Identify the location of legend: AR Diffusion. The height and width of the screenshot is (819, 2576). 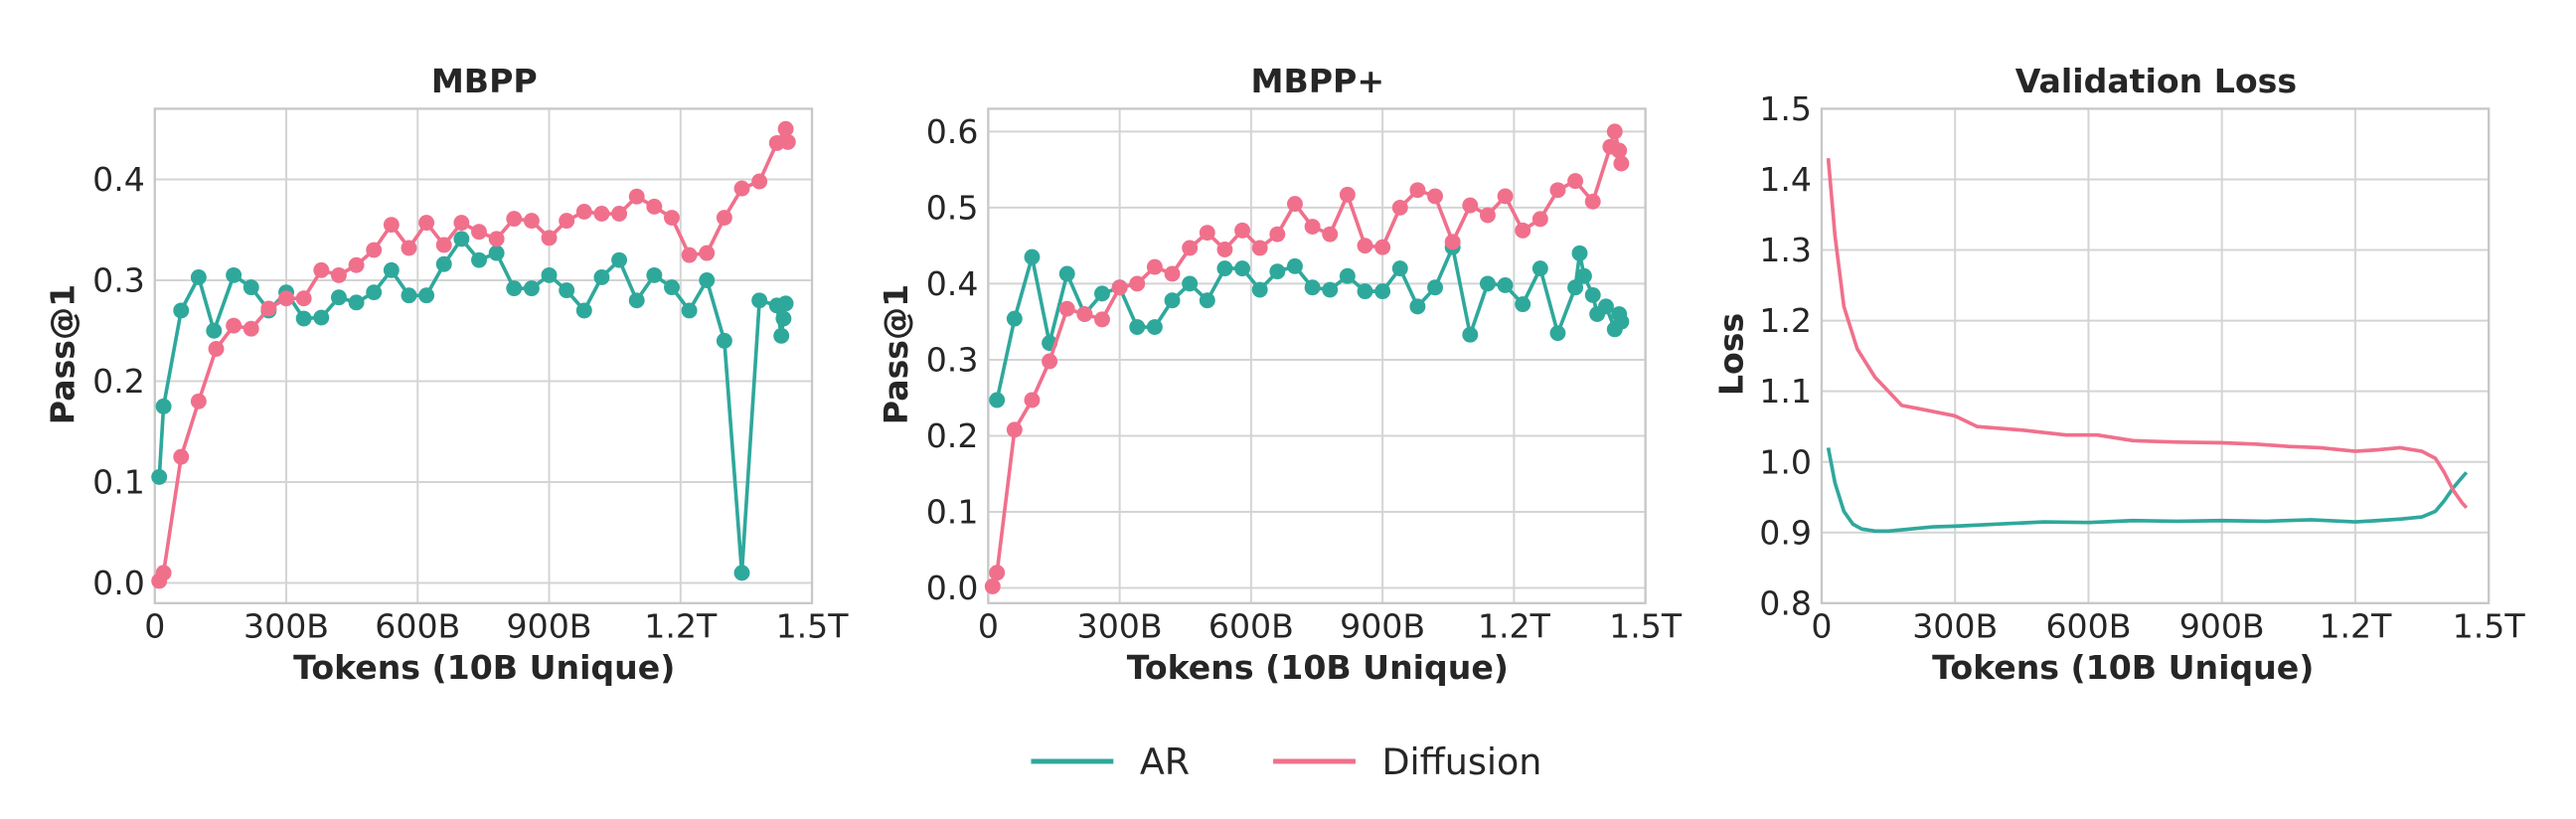
(1286, 761).